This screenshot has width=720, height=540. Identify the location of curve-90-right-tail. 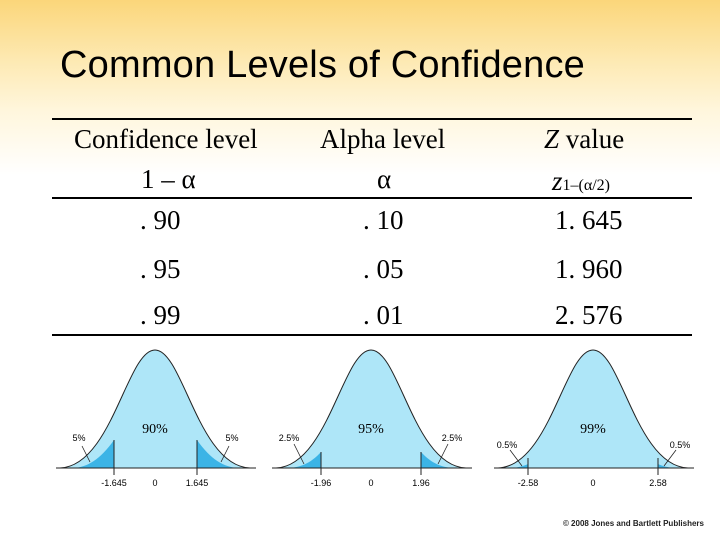
(217, 454).